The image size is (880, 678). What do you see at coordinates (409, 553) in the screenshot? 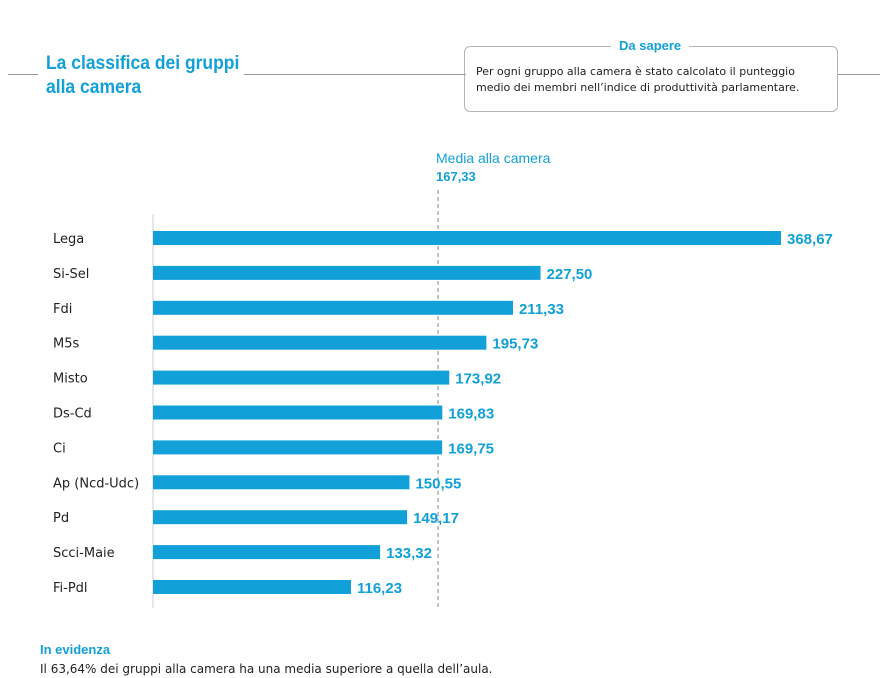
I see `value-label: 133,32` at bounding box center [409, 553].